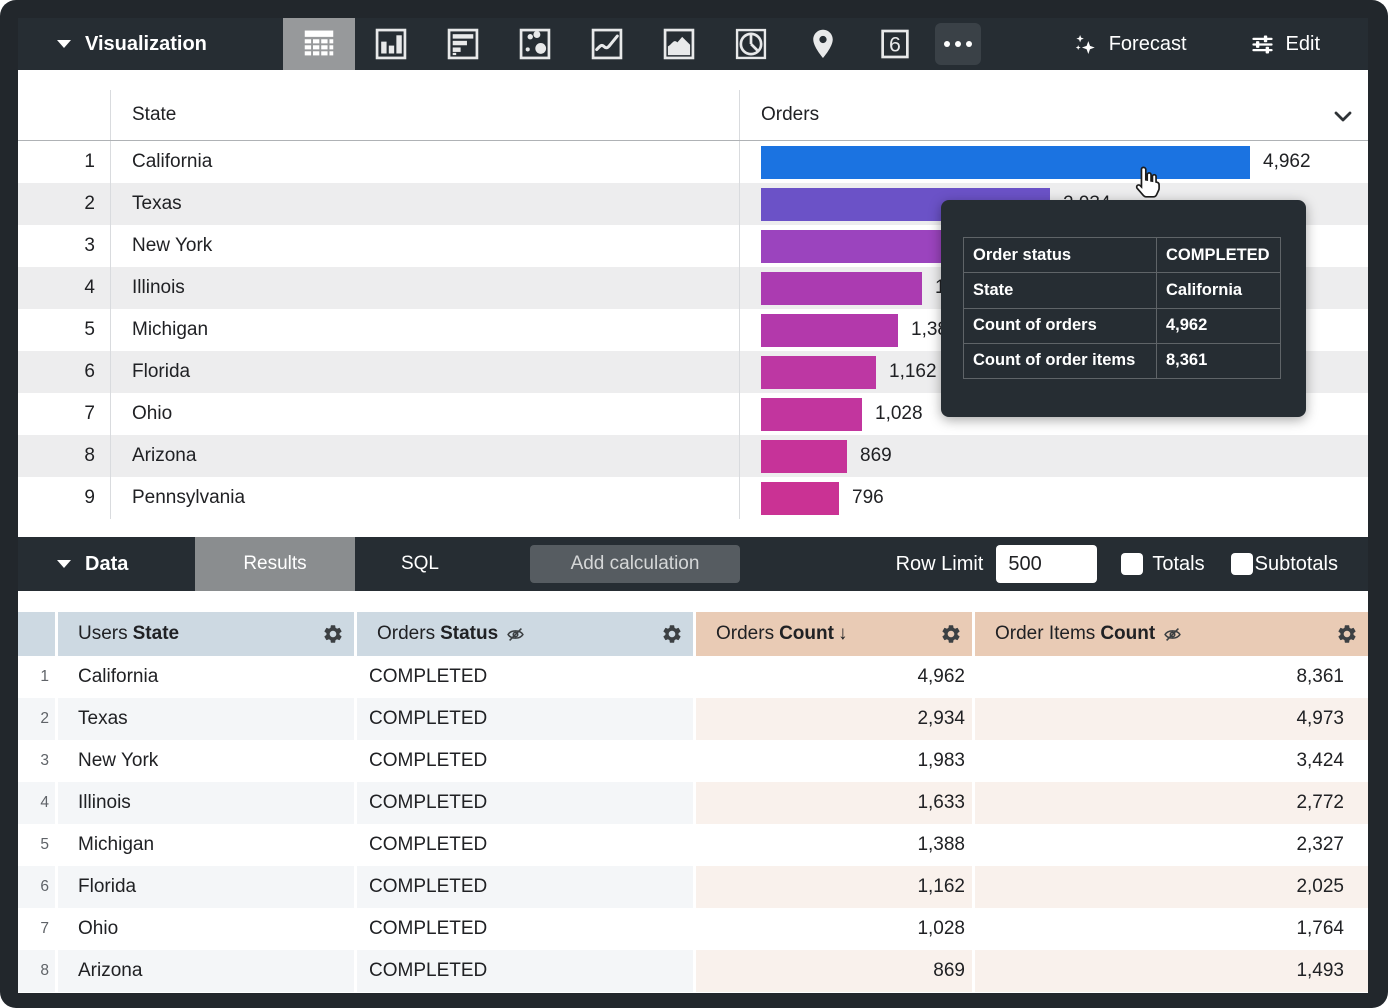  I want to click on order-items-count-cell: 2,327, so click(1171, 845).